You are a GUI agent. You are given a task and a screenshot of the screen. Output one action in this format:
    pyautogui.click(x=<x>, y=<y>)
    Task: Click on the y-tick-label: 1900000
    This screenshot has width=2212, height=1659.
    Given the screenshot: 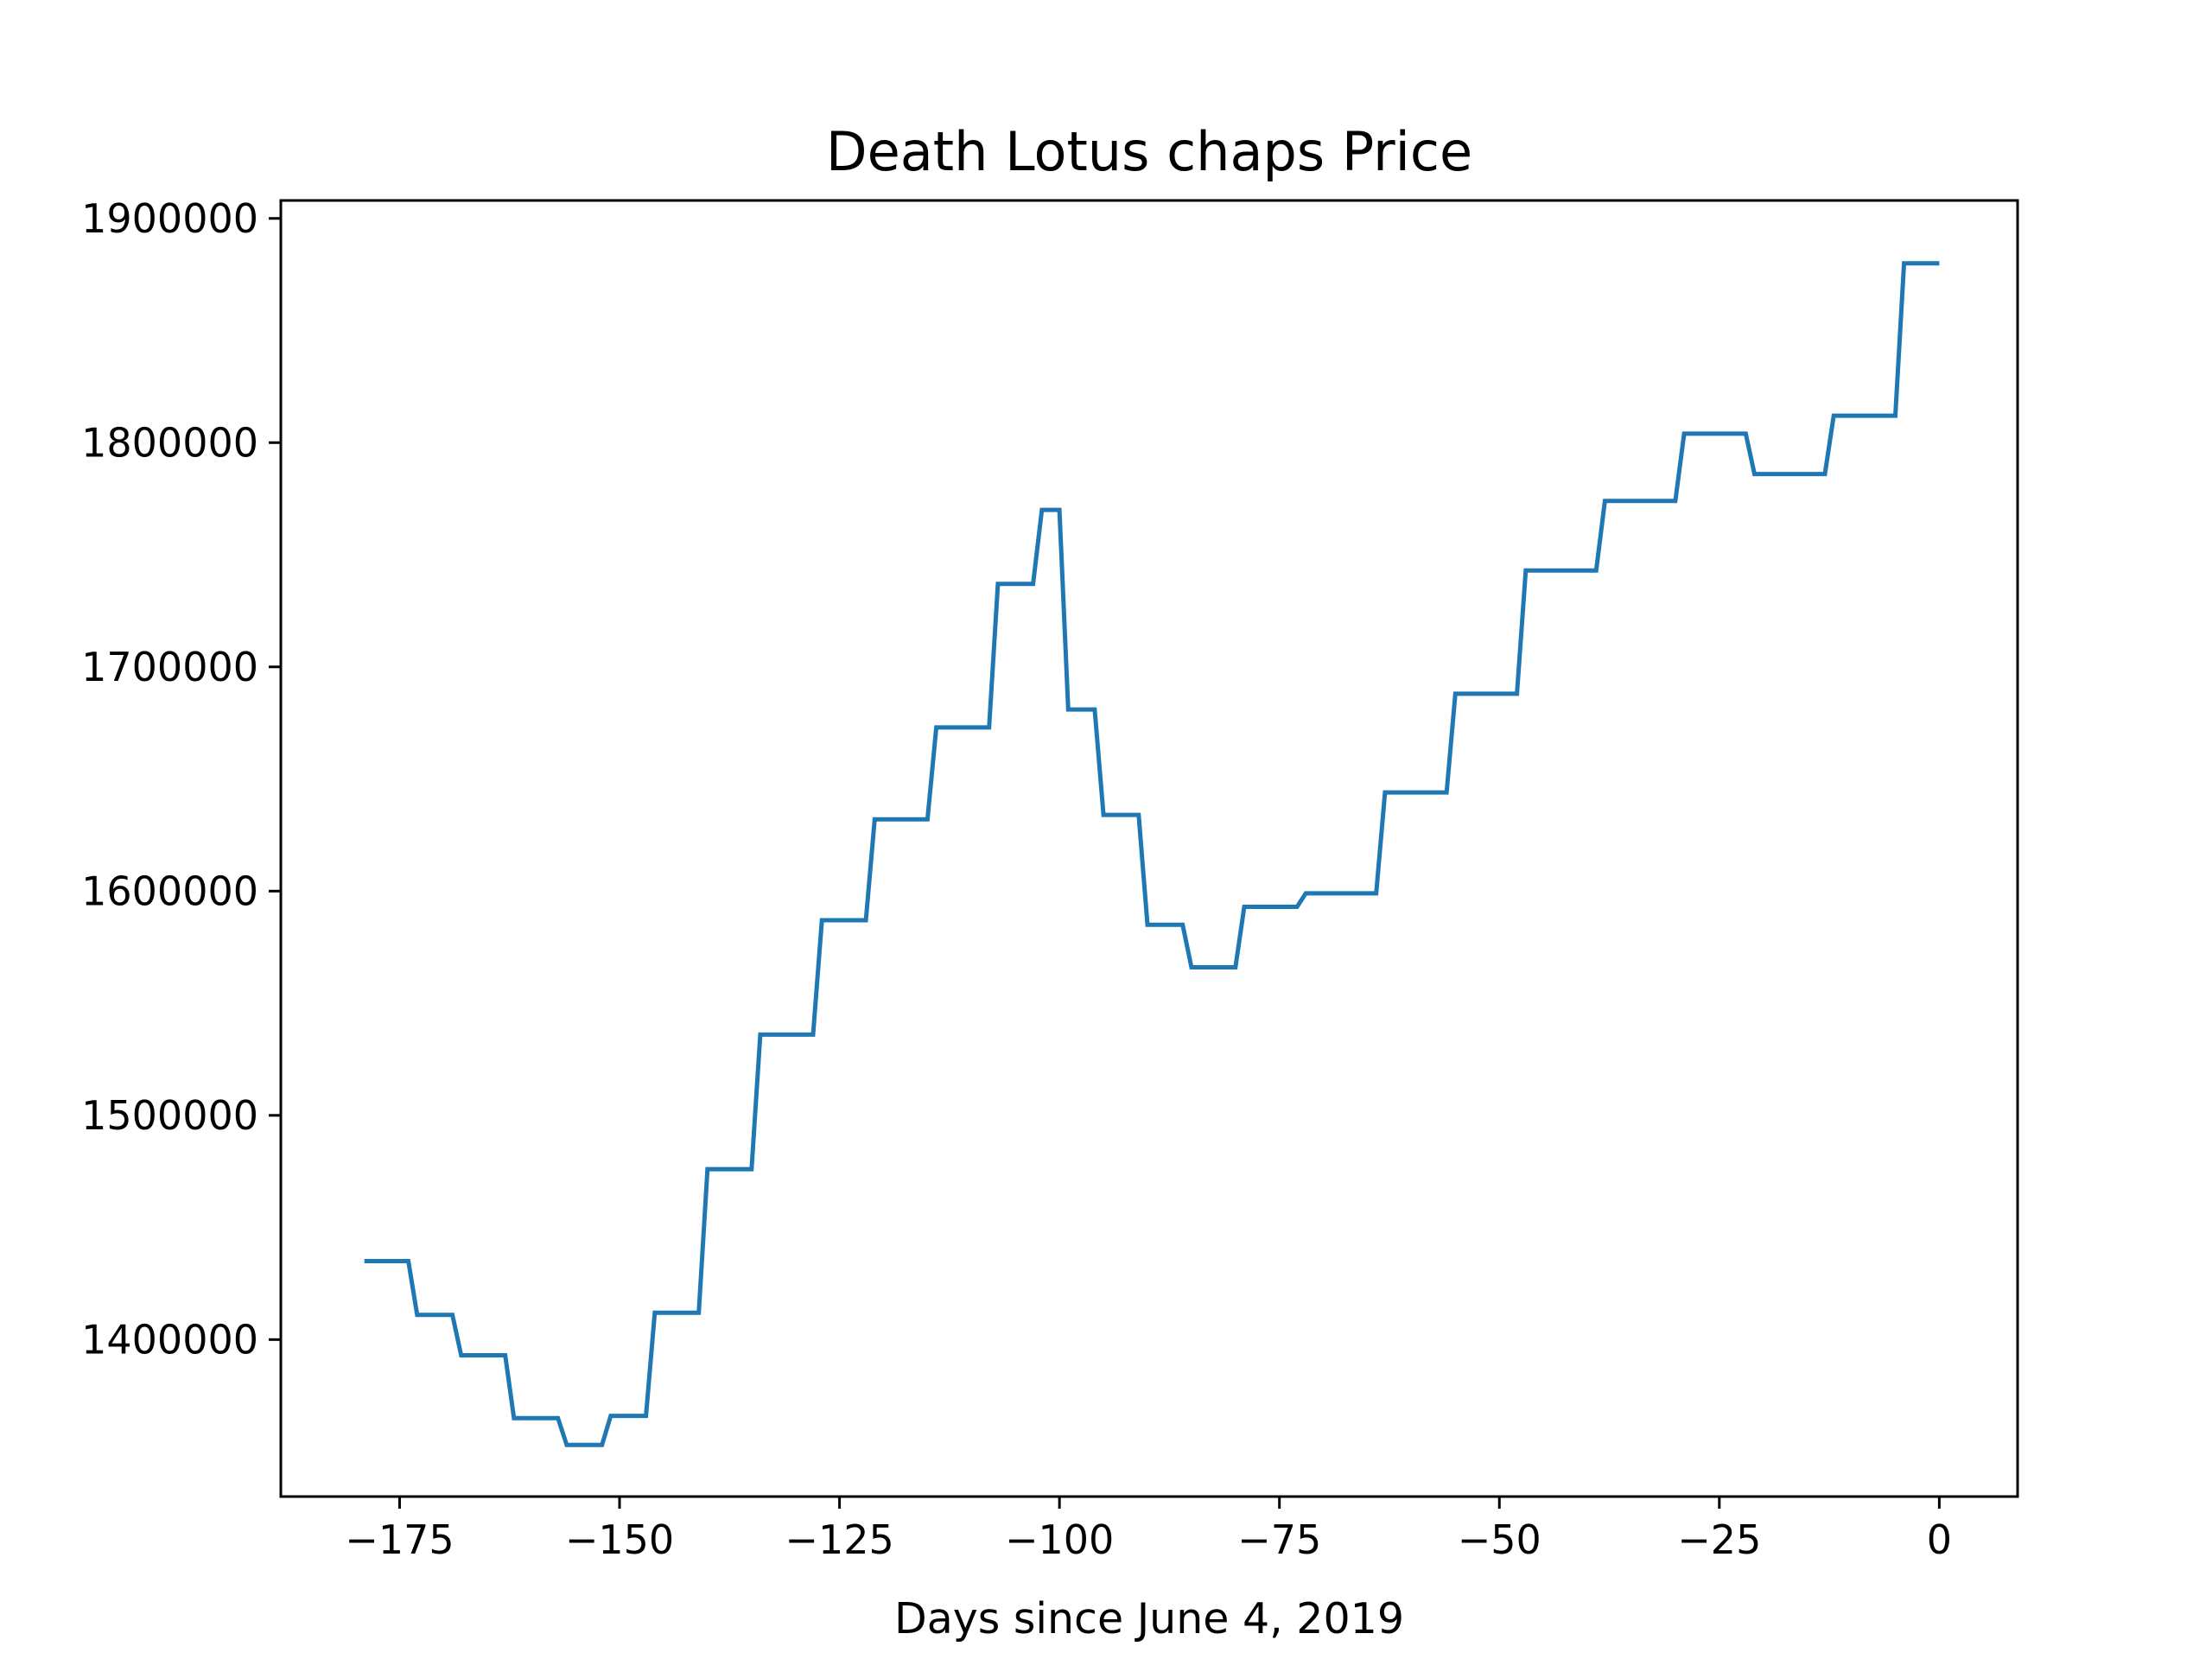 What is the action you would take?
    pyautogui.click(x=169, y=218)
    